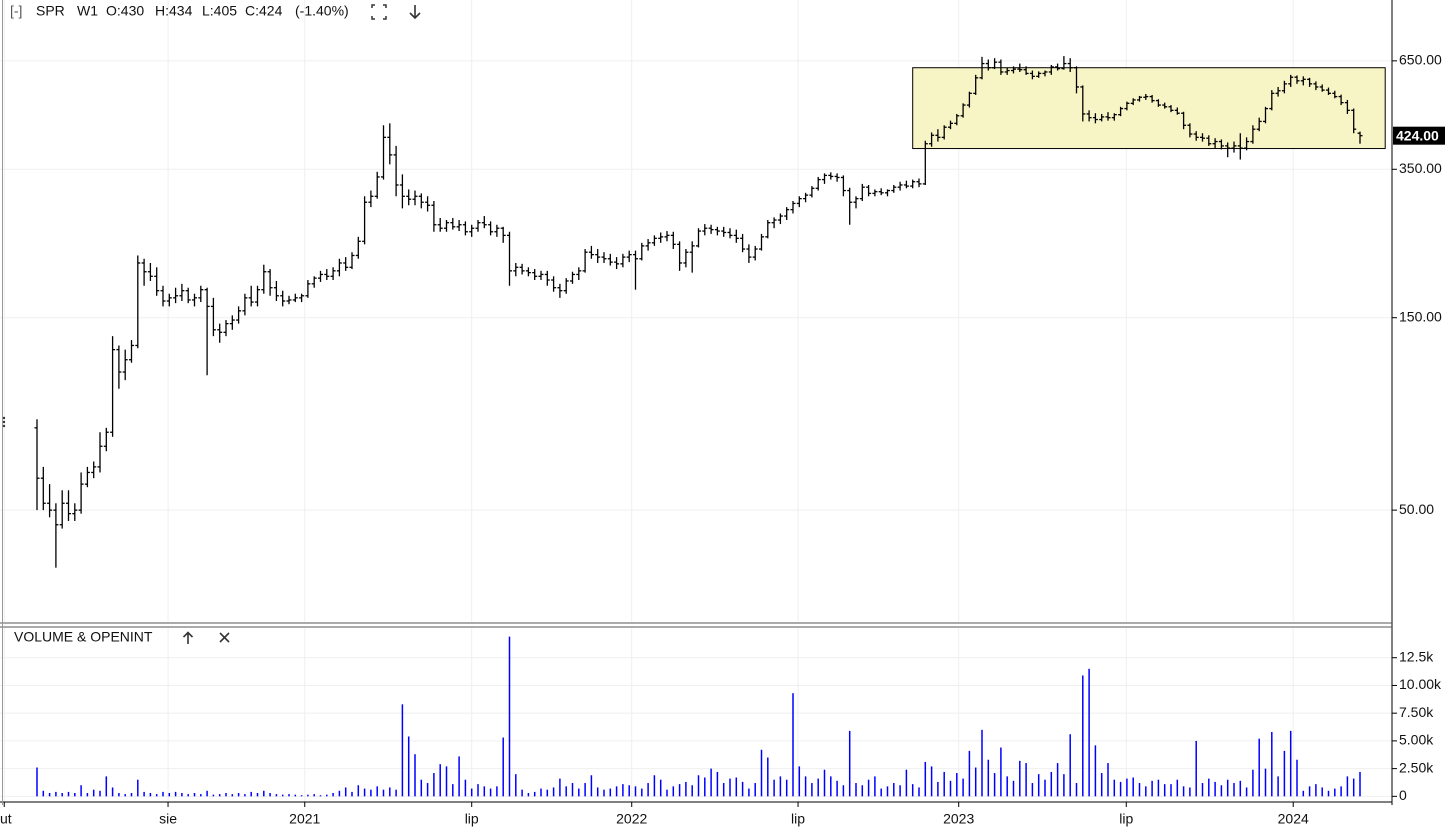  I want to click on y-tick-label: 150.00, so click(1420, 316).